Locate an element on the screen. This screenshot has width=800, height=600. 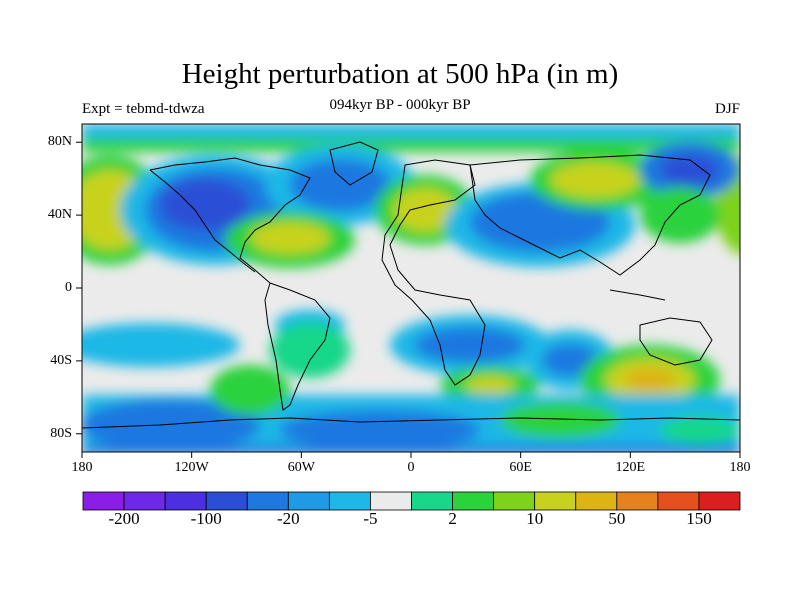
lon-tick-label: 120W is located at coordinates (191, 467).